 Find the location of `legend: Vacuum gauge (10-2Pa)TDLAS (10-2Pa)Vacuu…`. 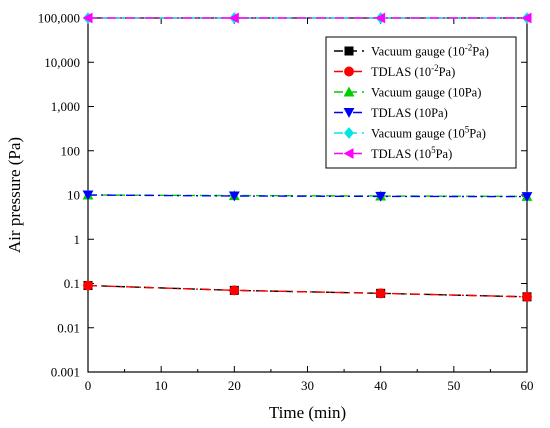

legend: Vacuum gauge (10-2Pa)TDLAS (10-2Pa)Vacuu… is located at coordinates (421, 102).